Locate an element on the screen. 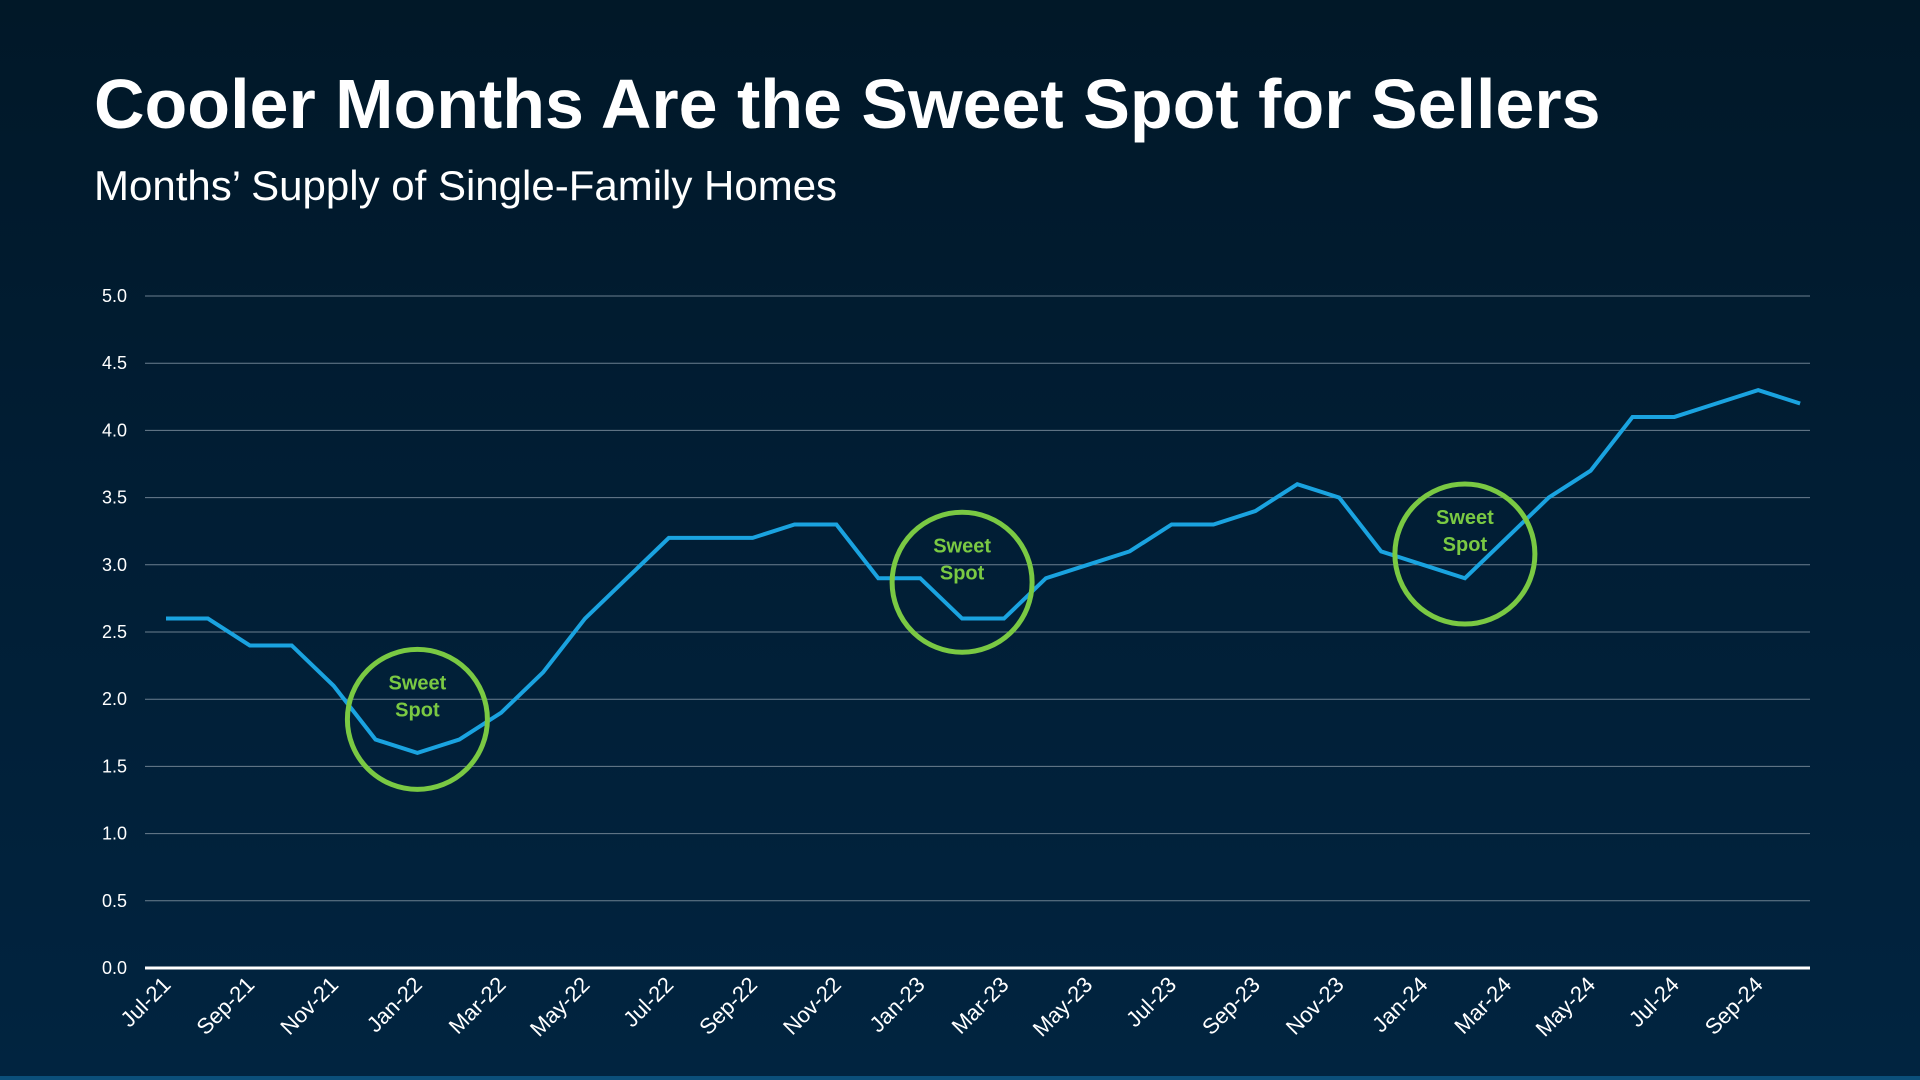 The height and width of the screenshot is (1080, 1920). x-tick-label: Mar-23 is located at coordinates (980, 1005).